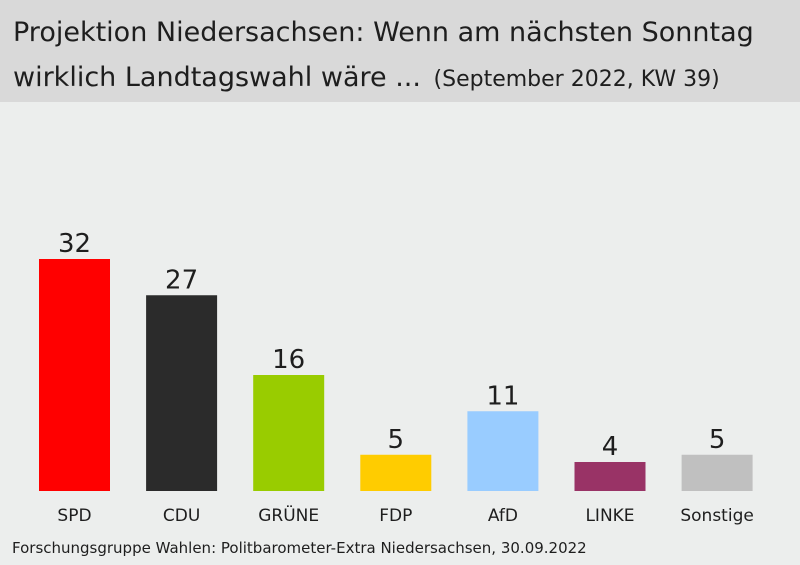 Image resolution: width=800 pixels, height=565 pixels. Describe the element at coordinates (502, 396) in the screenshot. I see `value-label-afd: 11` at that location.